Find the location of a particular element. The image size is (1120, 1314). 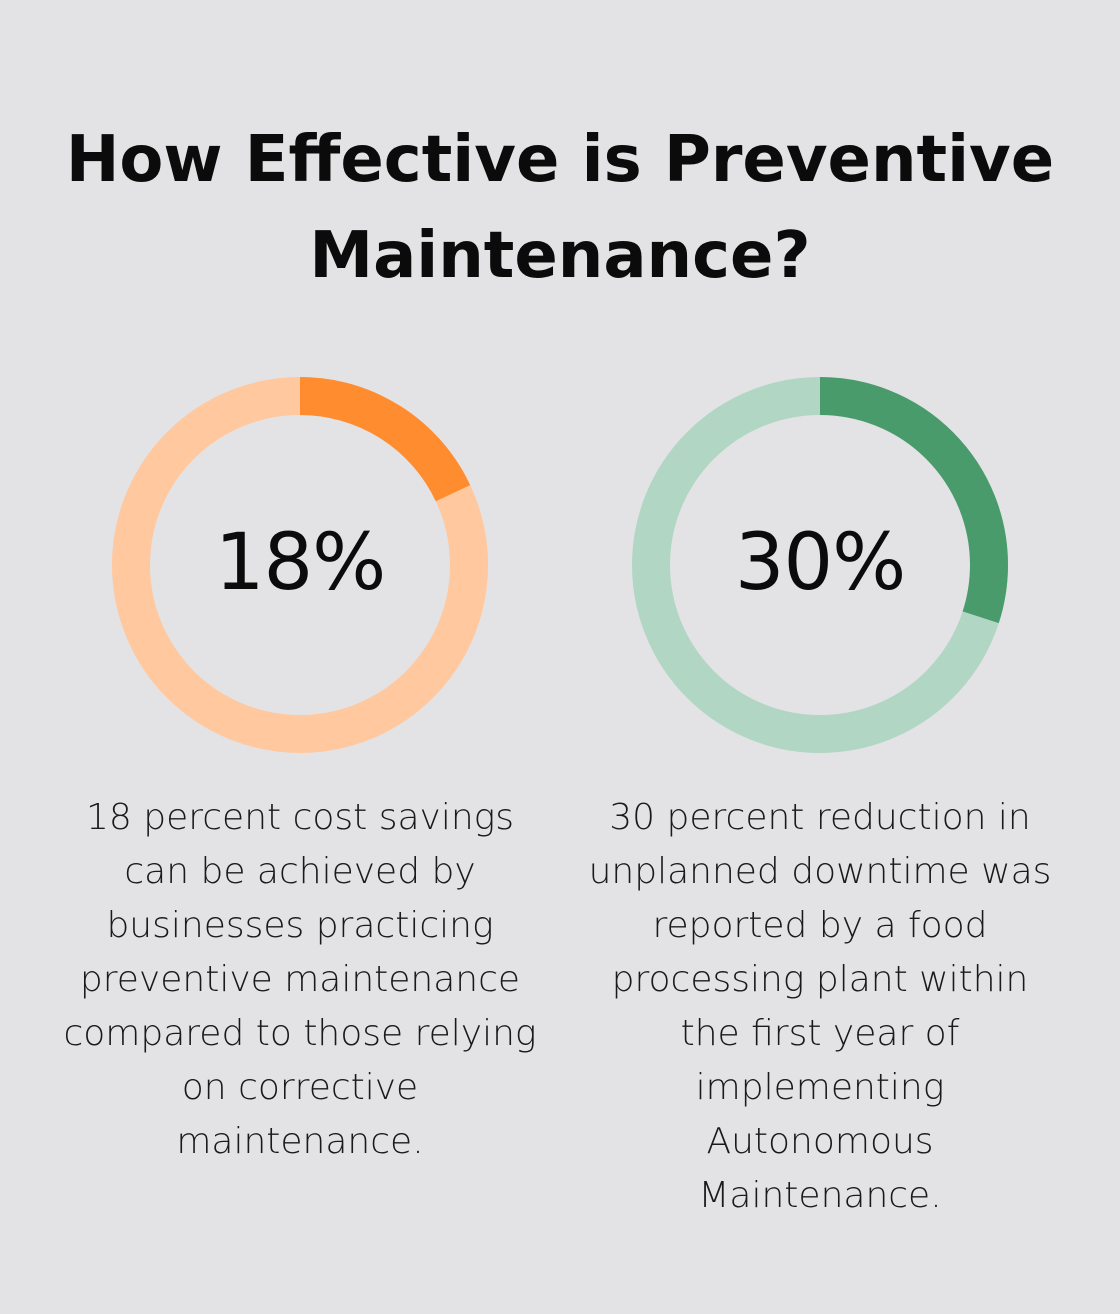

donut-value-label: 18% is located at coordinates (300, 563).